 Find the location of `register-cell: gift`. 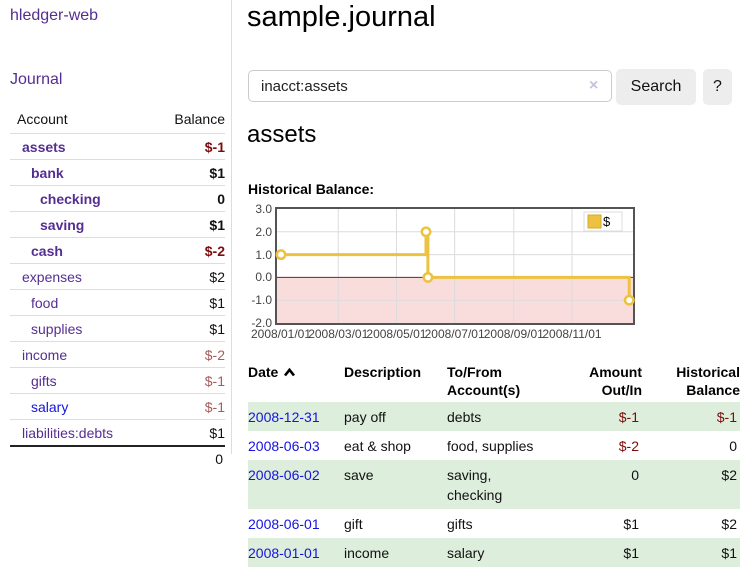

register-cell: gift is located at coordinates (395, 523).